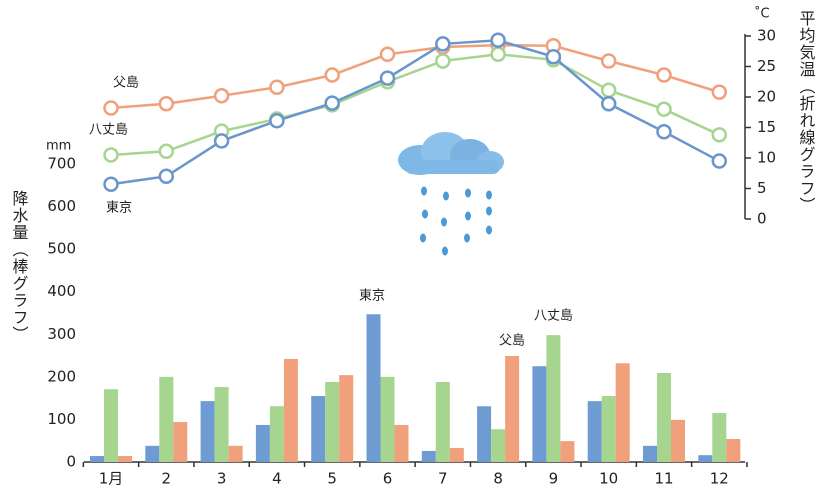 The width and height of the screenshot is (818, 490). Describe the element at coordinates (766, 158) in the screenshot. I see `y2-tick-label: 10` at that location.